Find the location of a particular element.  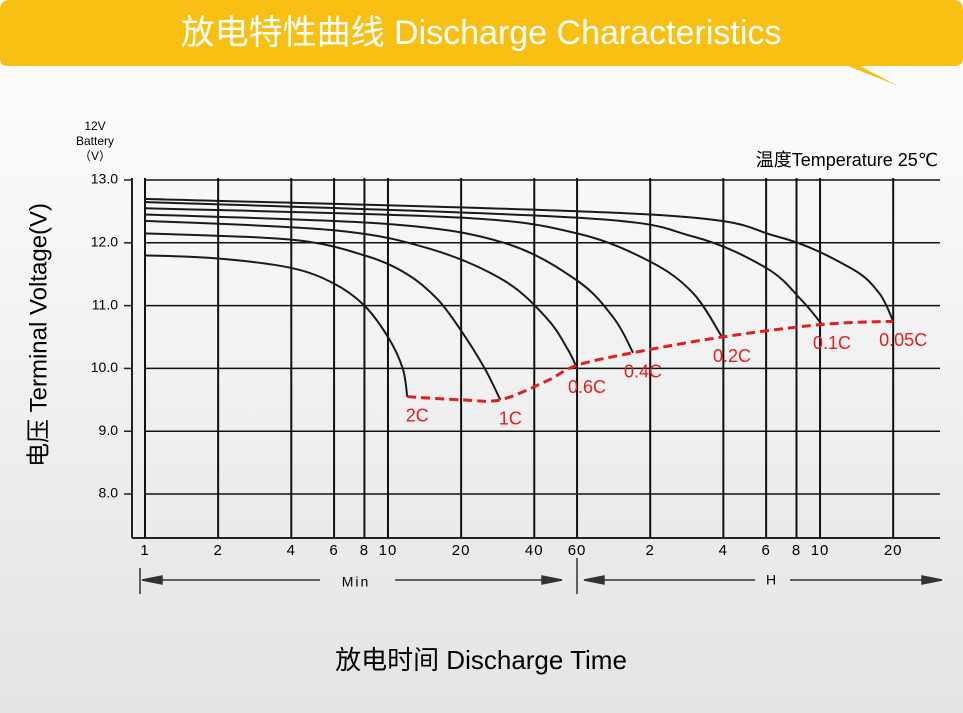

curve-label: 1C is located at coordinates (510, 419).